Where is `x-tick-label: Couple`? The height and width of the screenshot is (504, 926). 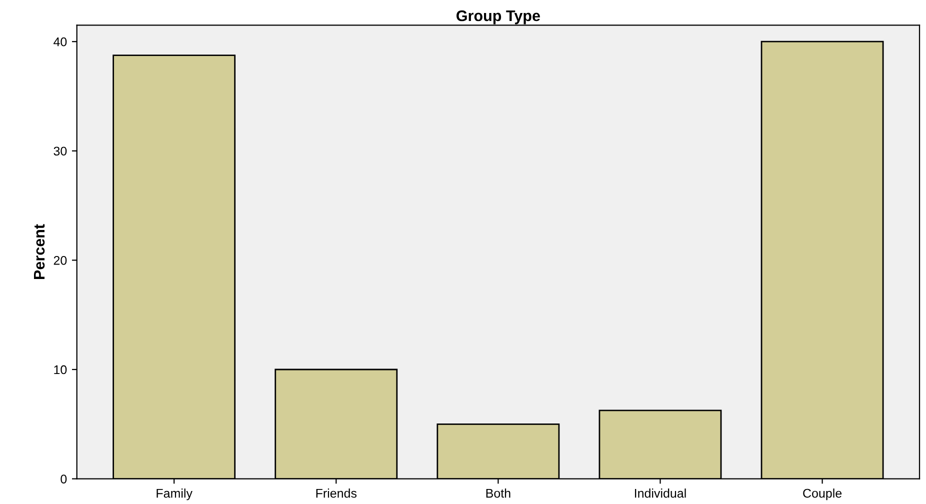 x-tick-label: Couple is located at coordinates (822, 494).